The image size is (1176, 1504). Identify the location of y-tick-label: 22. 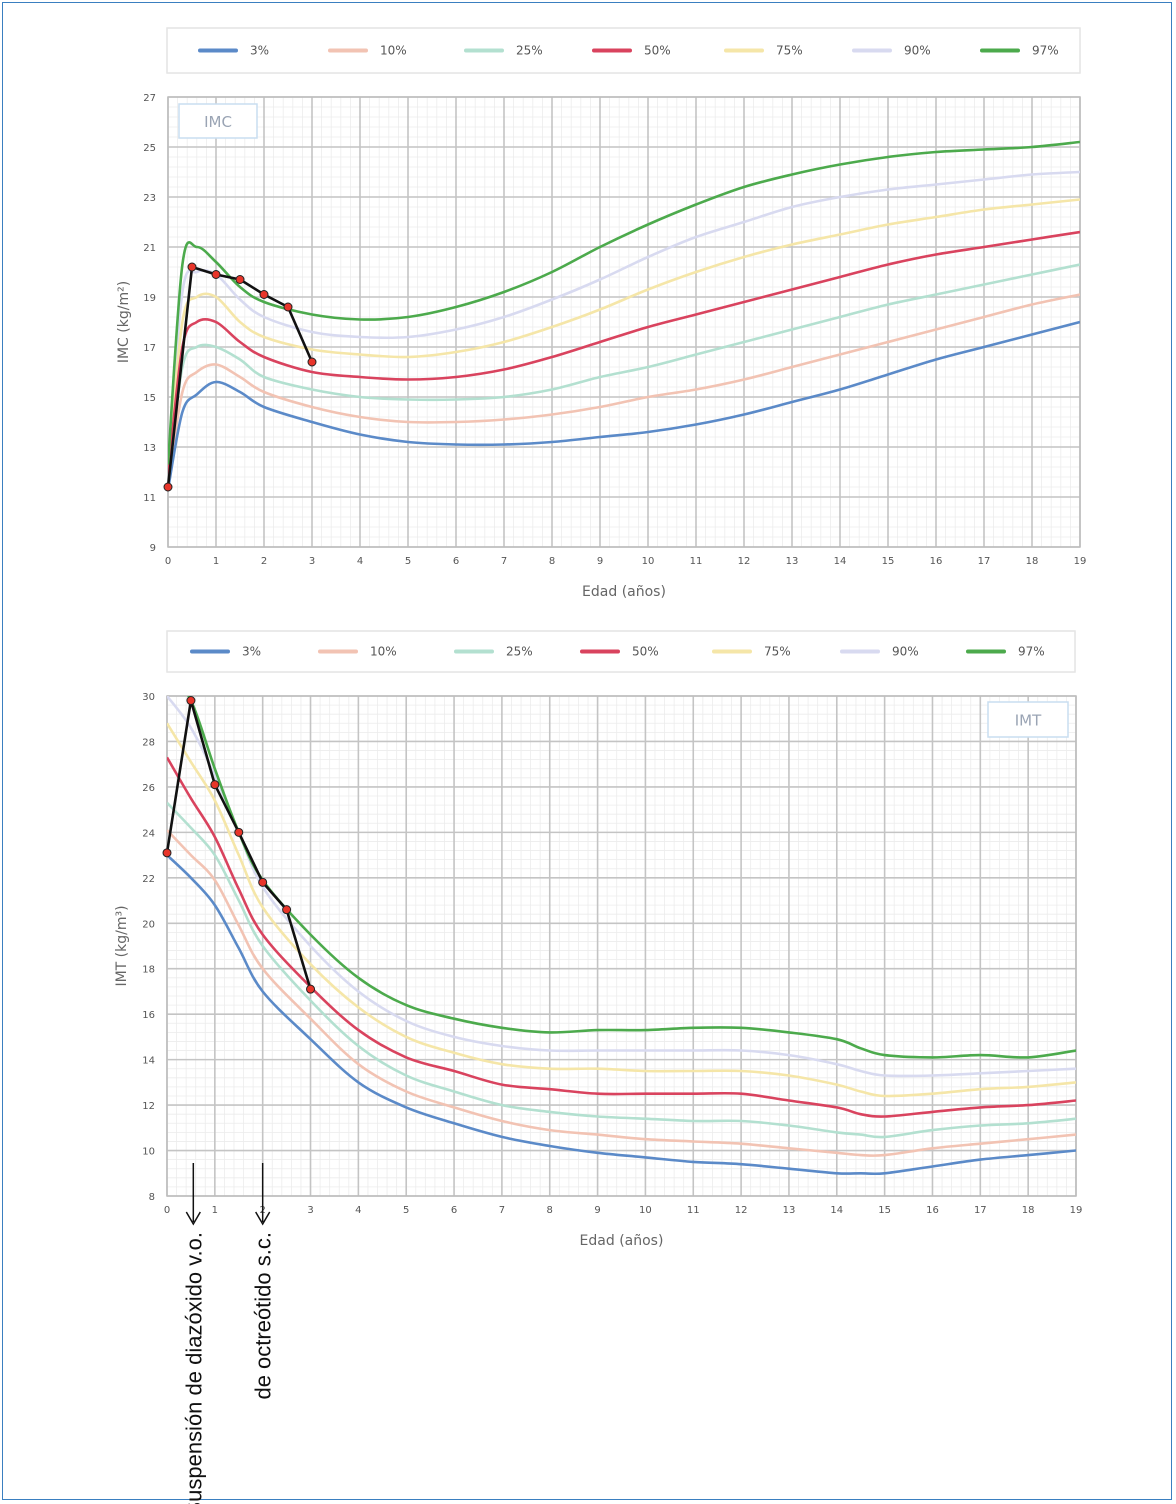
(148, 879).